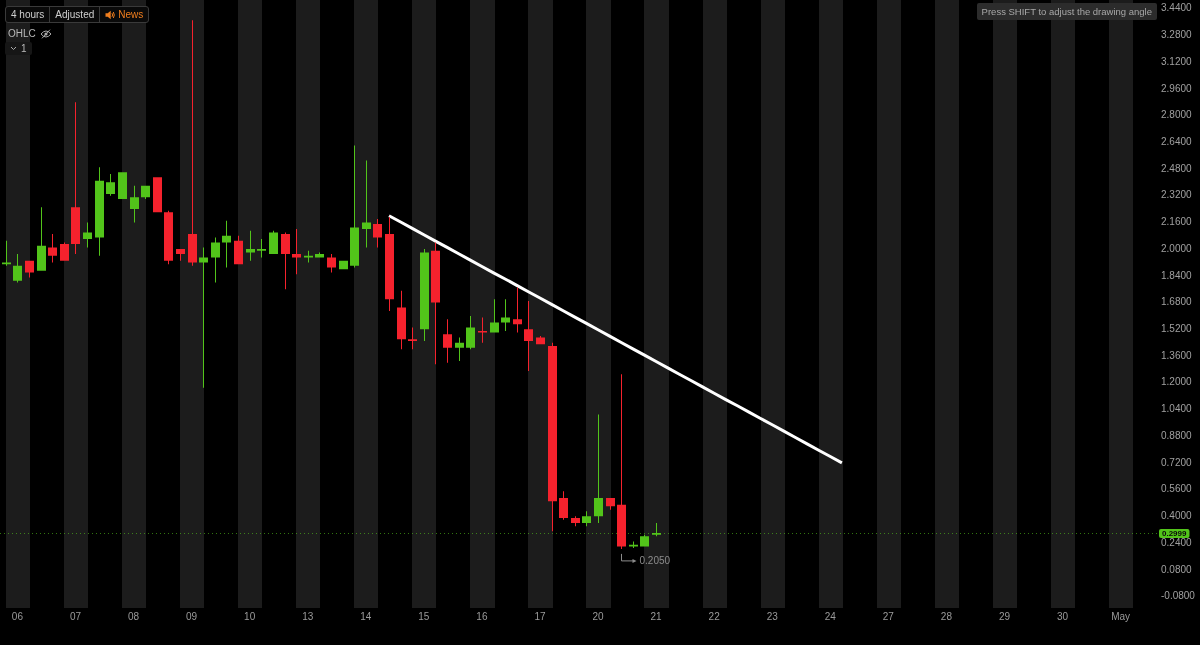 The width and height of the screenshot is (1200, 645). I want to click on y-tick-label: 3.2800, so click(1177, 35).